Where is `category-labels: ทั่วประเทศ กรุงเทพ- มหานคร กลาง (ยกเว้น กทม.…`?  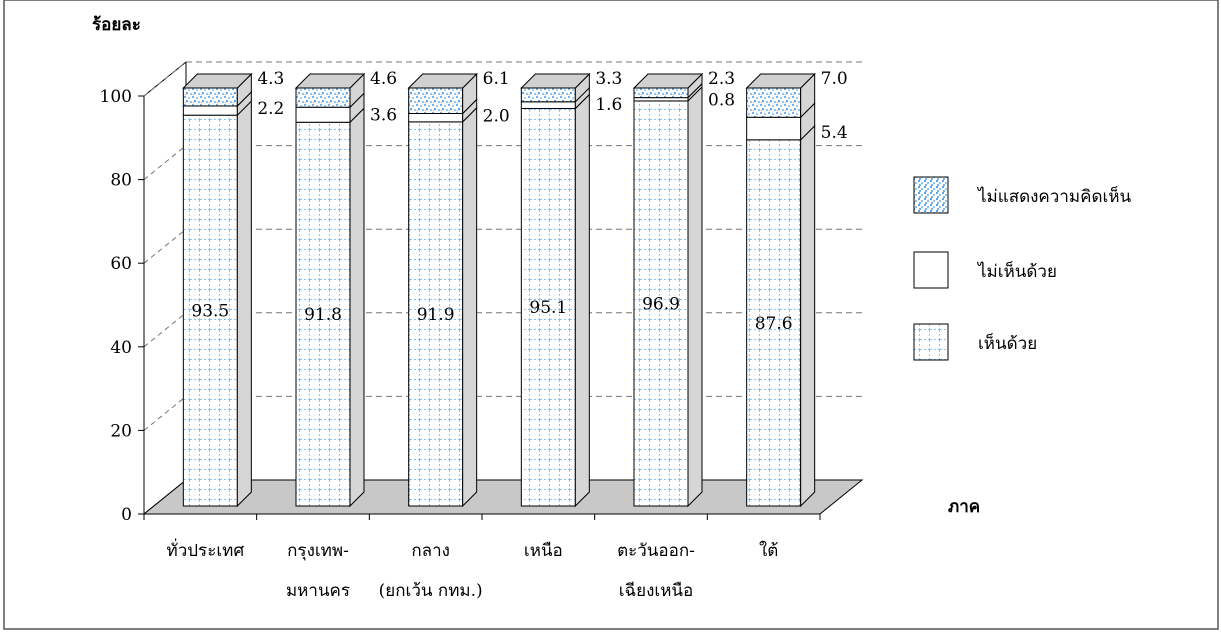
category-labels: ทั่วประเทศ กรุงเทพ- มหานคร กลาง (ยกเว้น กทม.… is located at coordinates (473, 569).